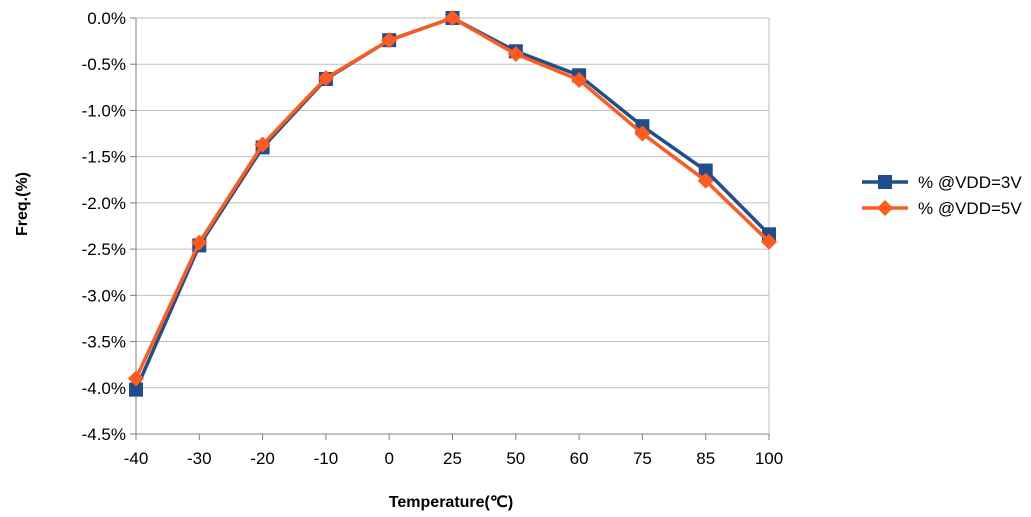 Image resolution: width=1031 pixels, height=517 pixels. I want to click on x-tick-label: -10, so click(326, 458).